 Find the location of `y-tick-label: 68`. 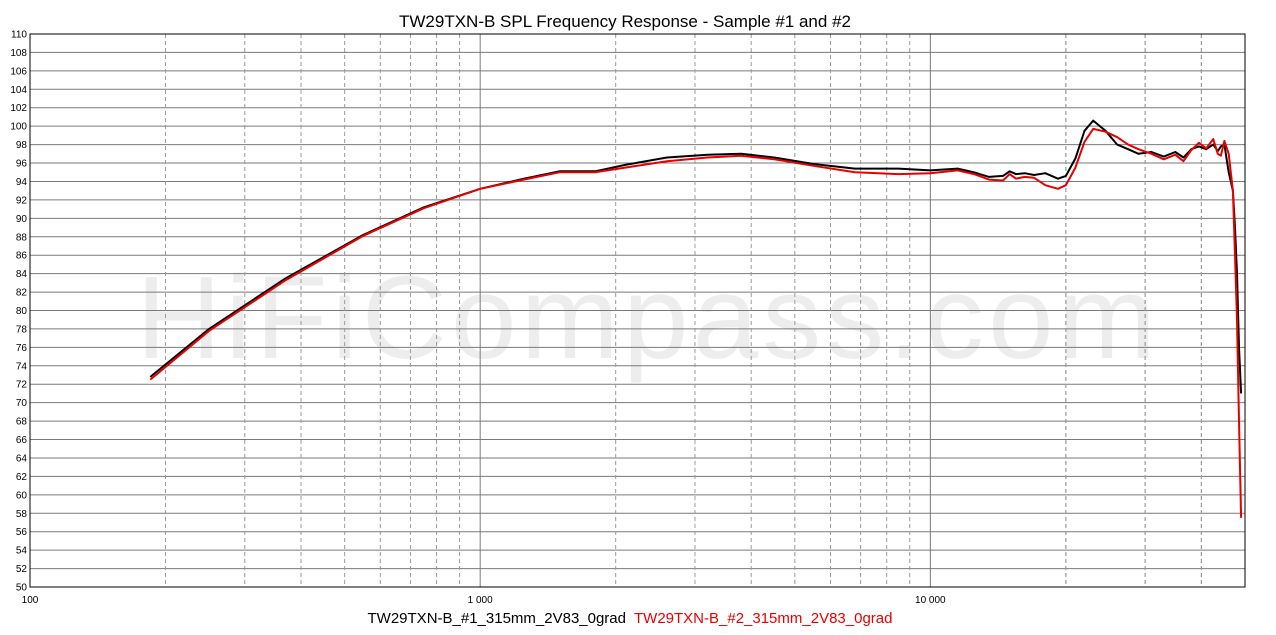

y-tick-label: 68 is located at coordinates (22, 422).